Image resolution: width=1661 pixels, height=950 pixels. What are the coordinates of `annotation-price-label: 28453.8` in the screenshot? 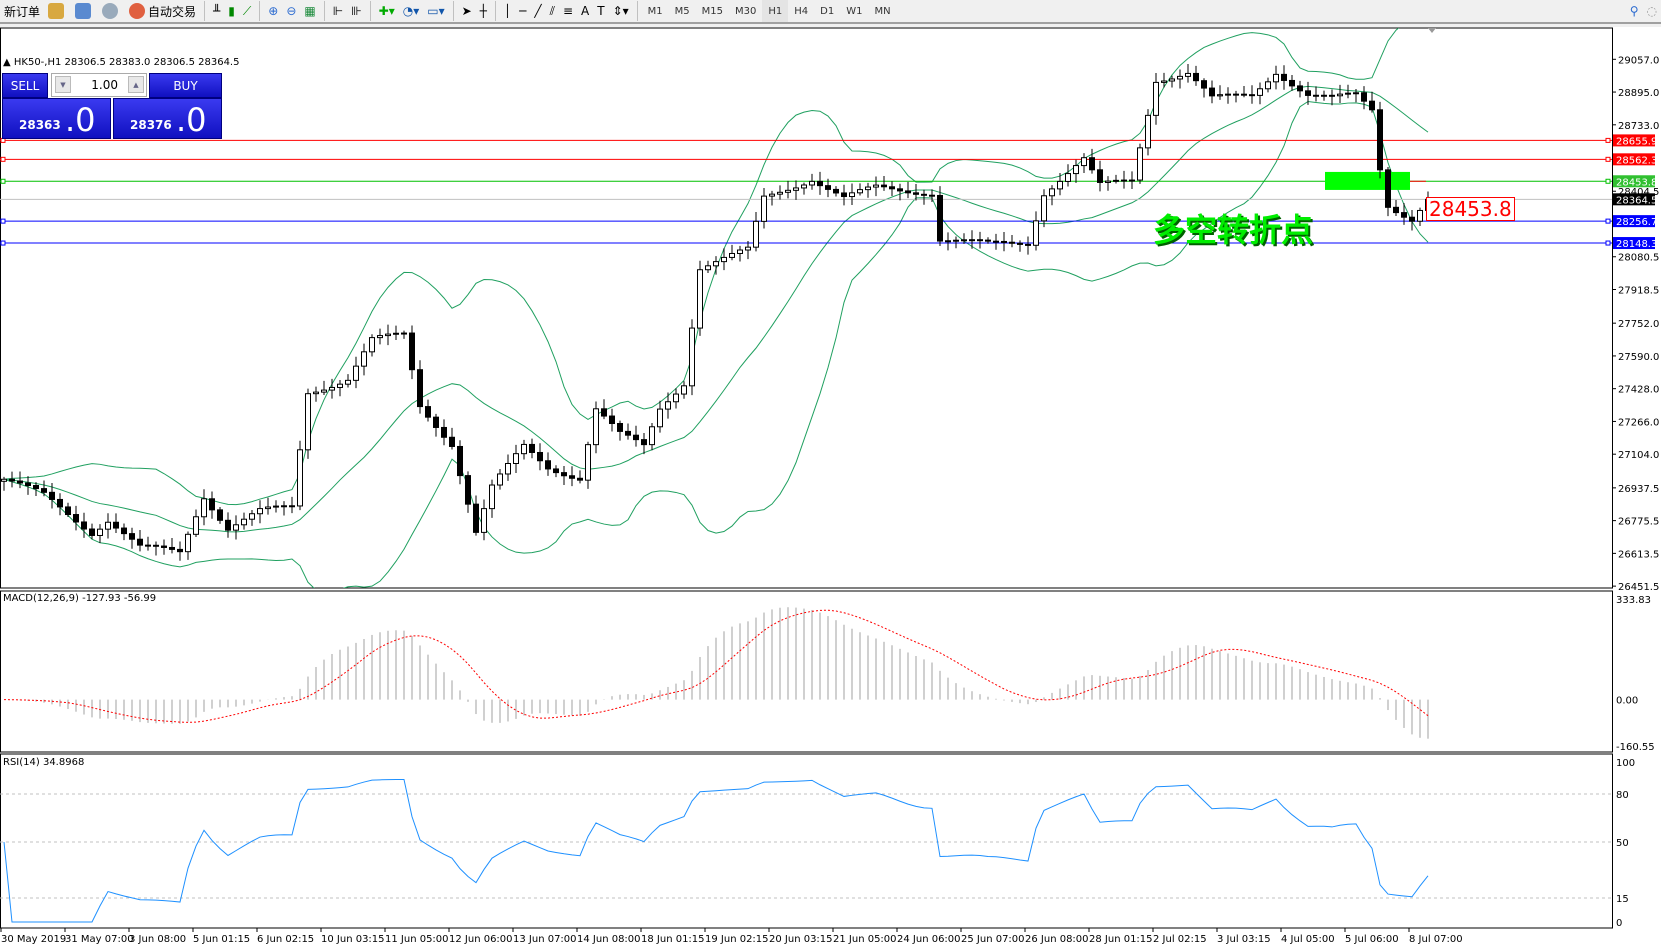 It's located at (1470, 209).